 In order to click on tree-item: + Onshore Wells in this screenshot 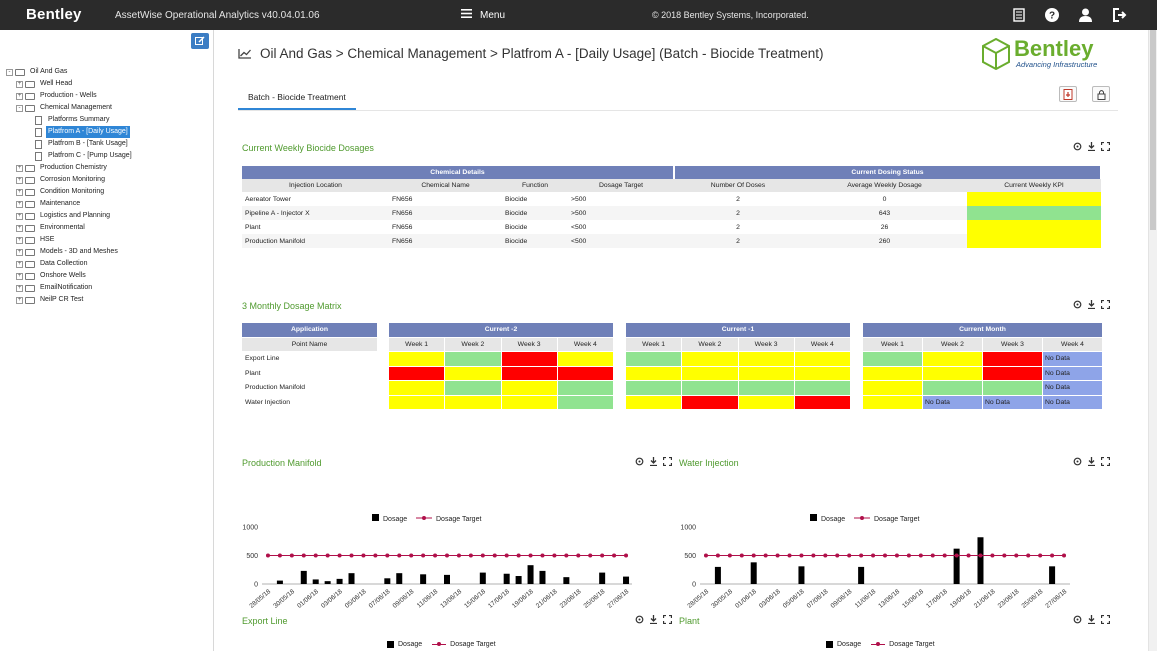, I will do `click(70, 276)`.